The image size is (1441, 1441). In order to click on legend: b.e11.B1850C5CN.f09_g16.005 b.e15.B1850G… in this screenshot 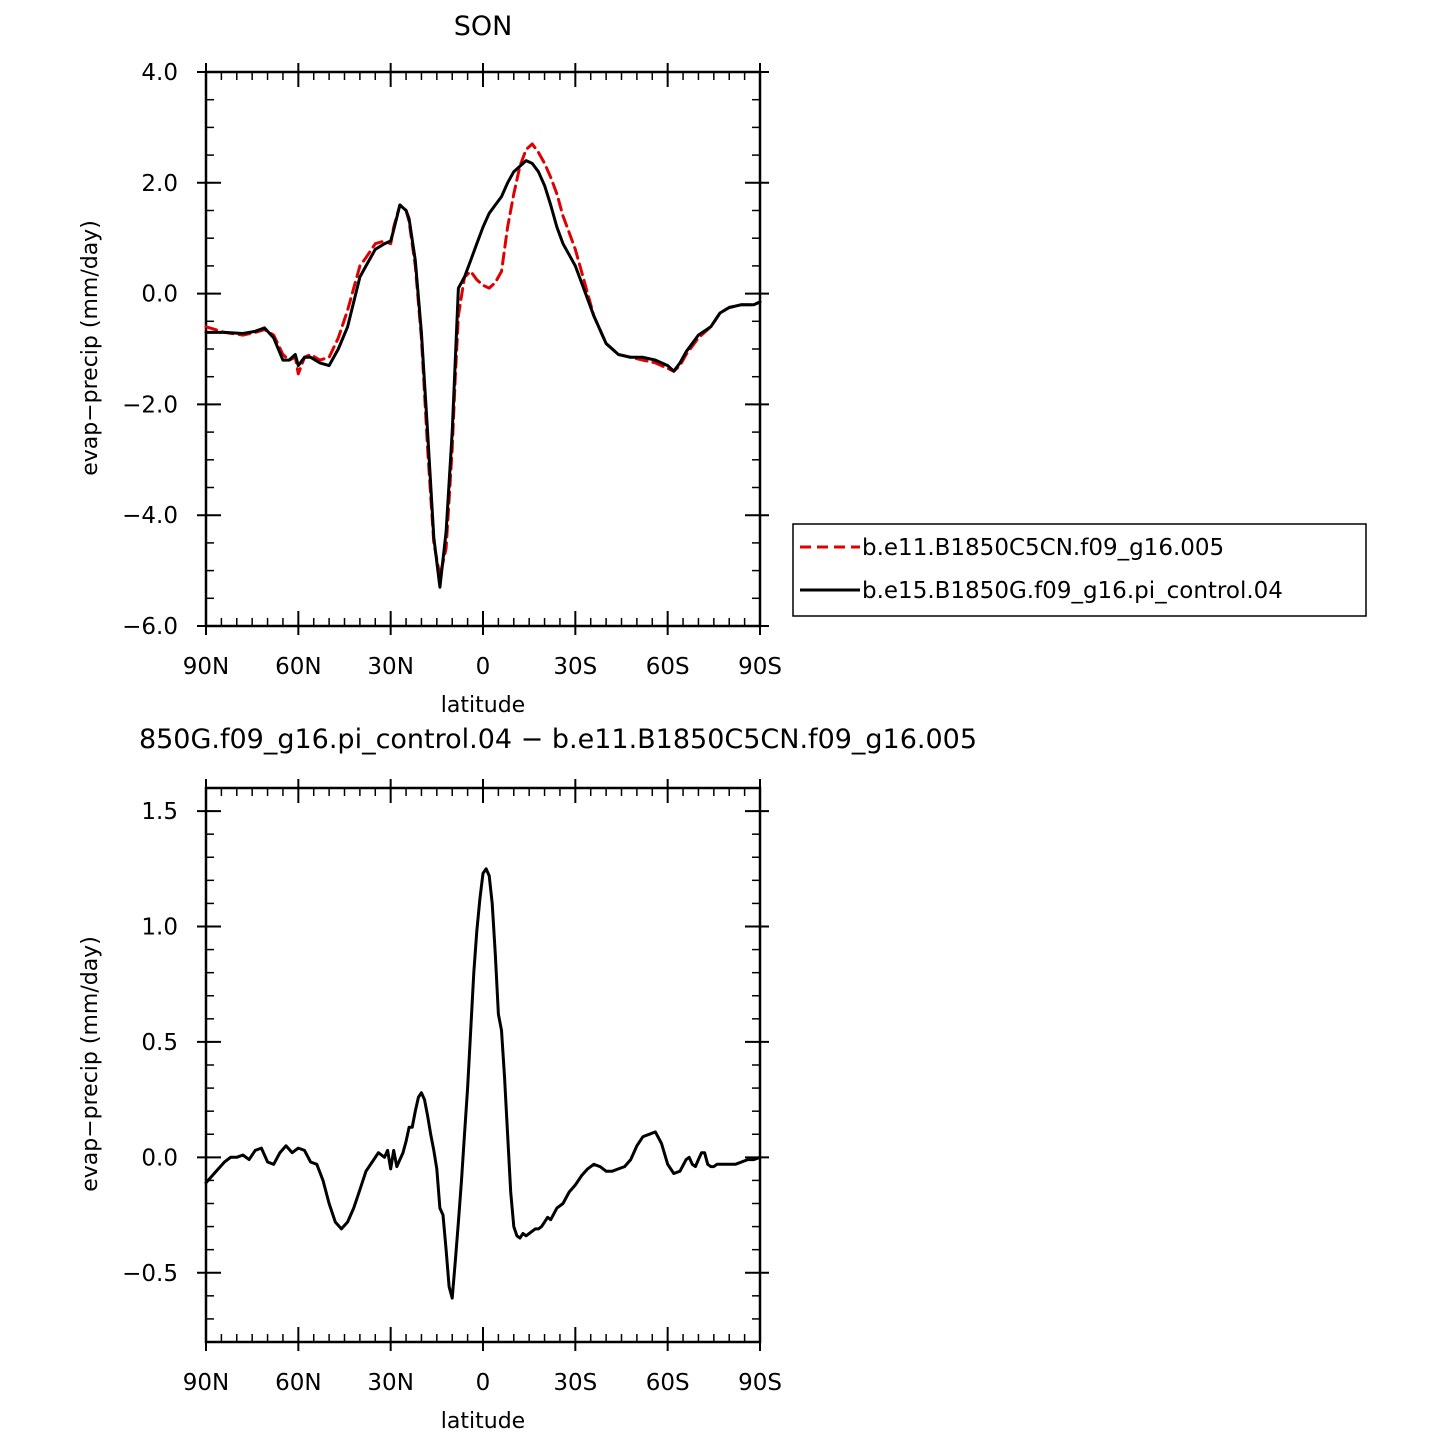, I will do `click(1079, 570)`.